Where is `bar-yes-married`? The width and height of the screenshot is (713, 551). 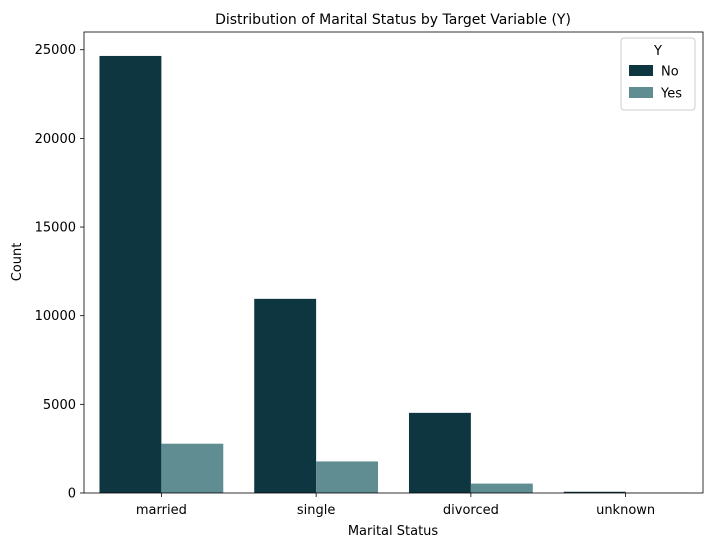 bar-yes-married is located at coordinates (192, 468).